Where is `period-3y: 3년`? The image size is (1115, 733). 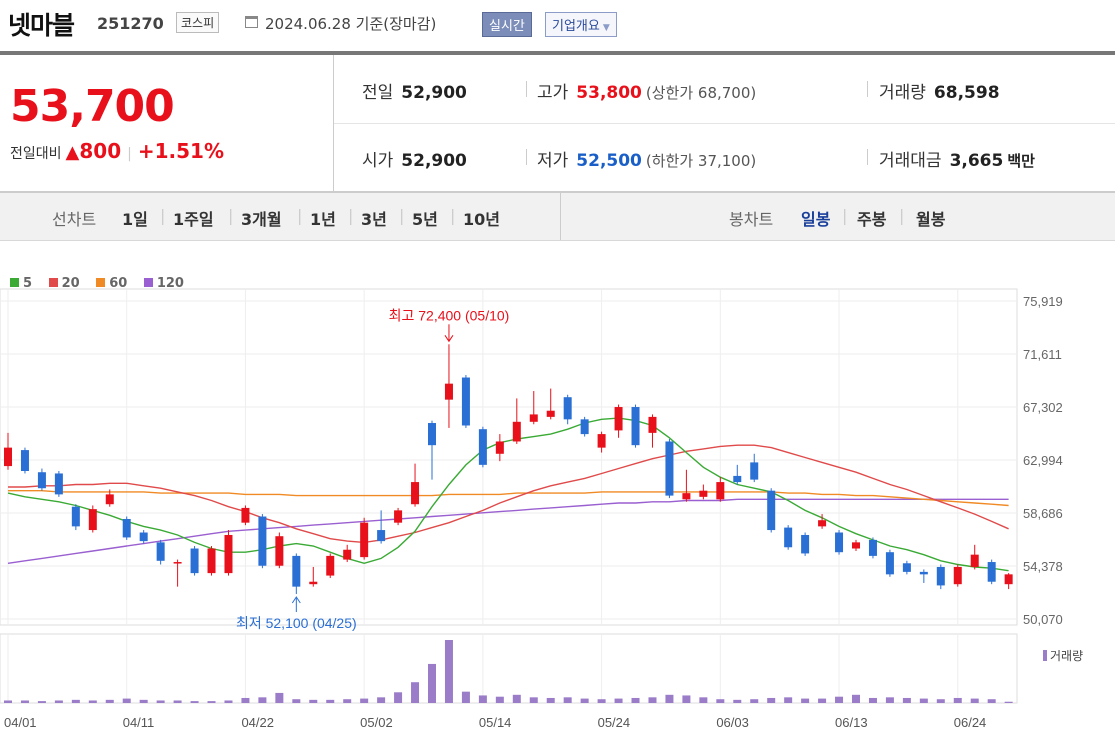
period-3y: 3년 is located at coordinates (374, 219).